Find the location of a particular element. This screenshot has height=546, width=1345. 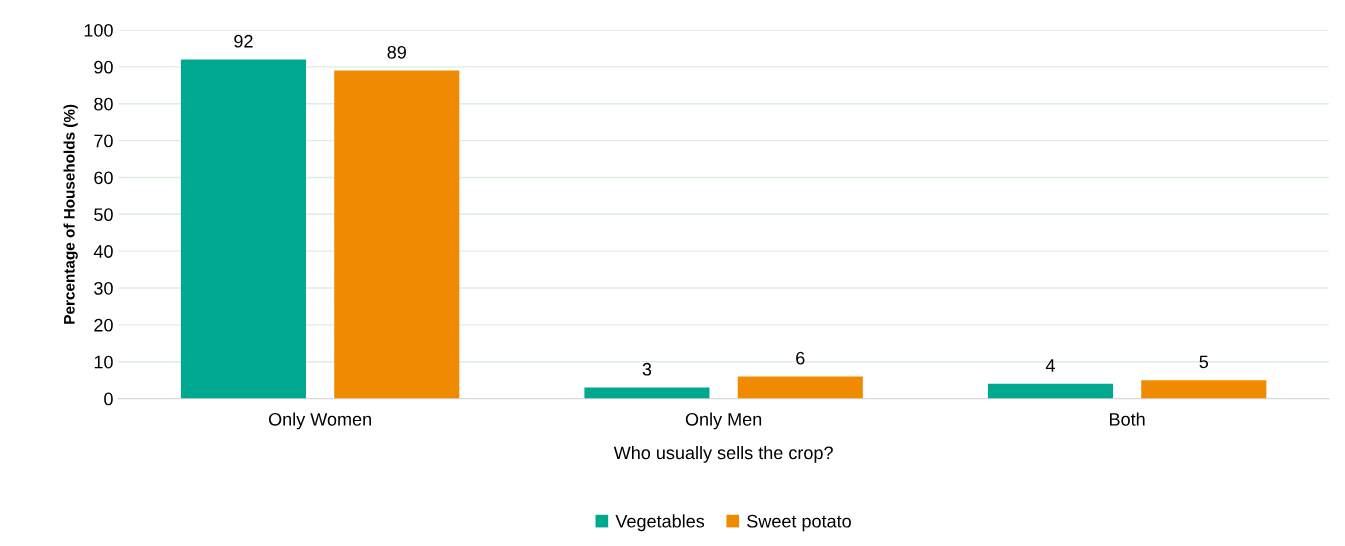

y-tick-label: 70 is located at coordinates (103, 141).